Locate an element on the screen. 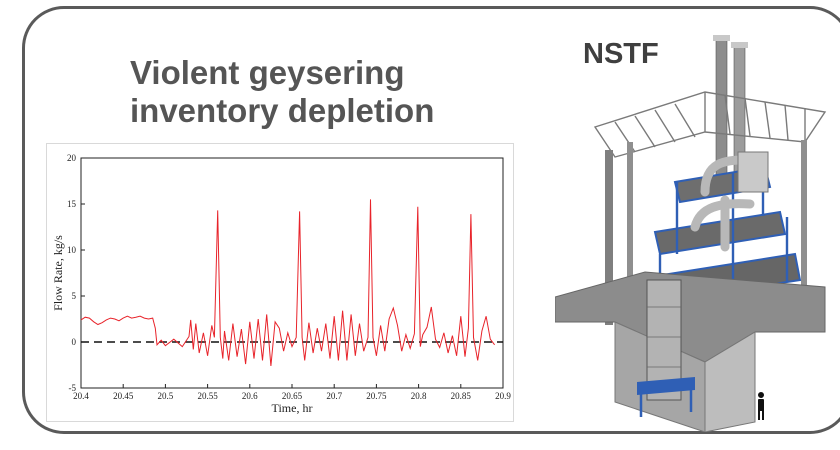 The image size is (840, 450). blue-platform is located at coordinates (666, 386).